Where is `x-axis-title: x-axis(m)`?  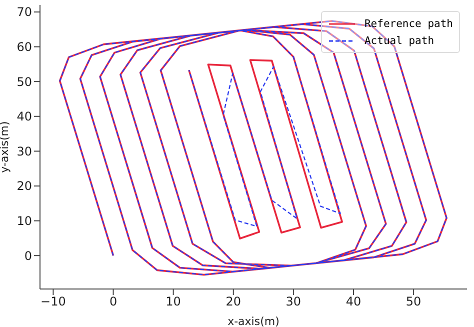 x-axis-title: x-axis(m) is located at coordinates (254, 321).